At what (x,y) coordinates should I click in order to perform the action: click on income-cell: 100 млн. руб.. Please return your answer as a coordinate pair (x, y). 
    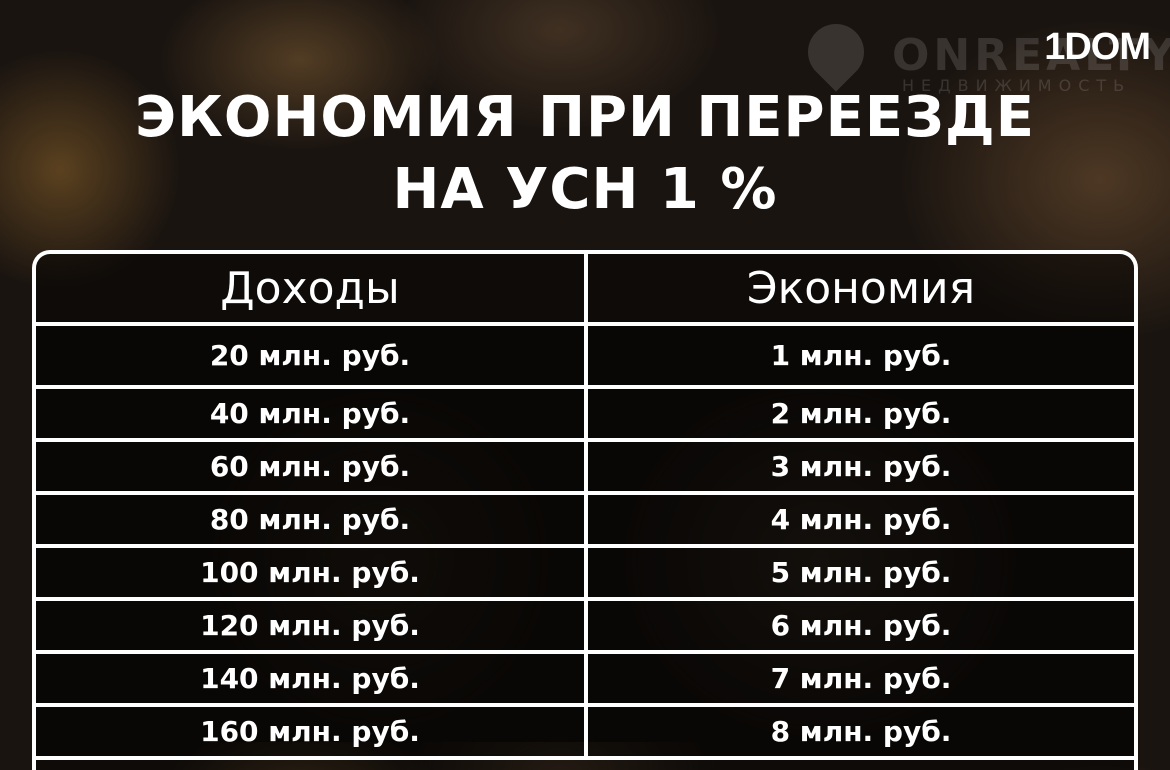
    Looking at the image, I should click on (312, 572).